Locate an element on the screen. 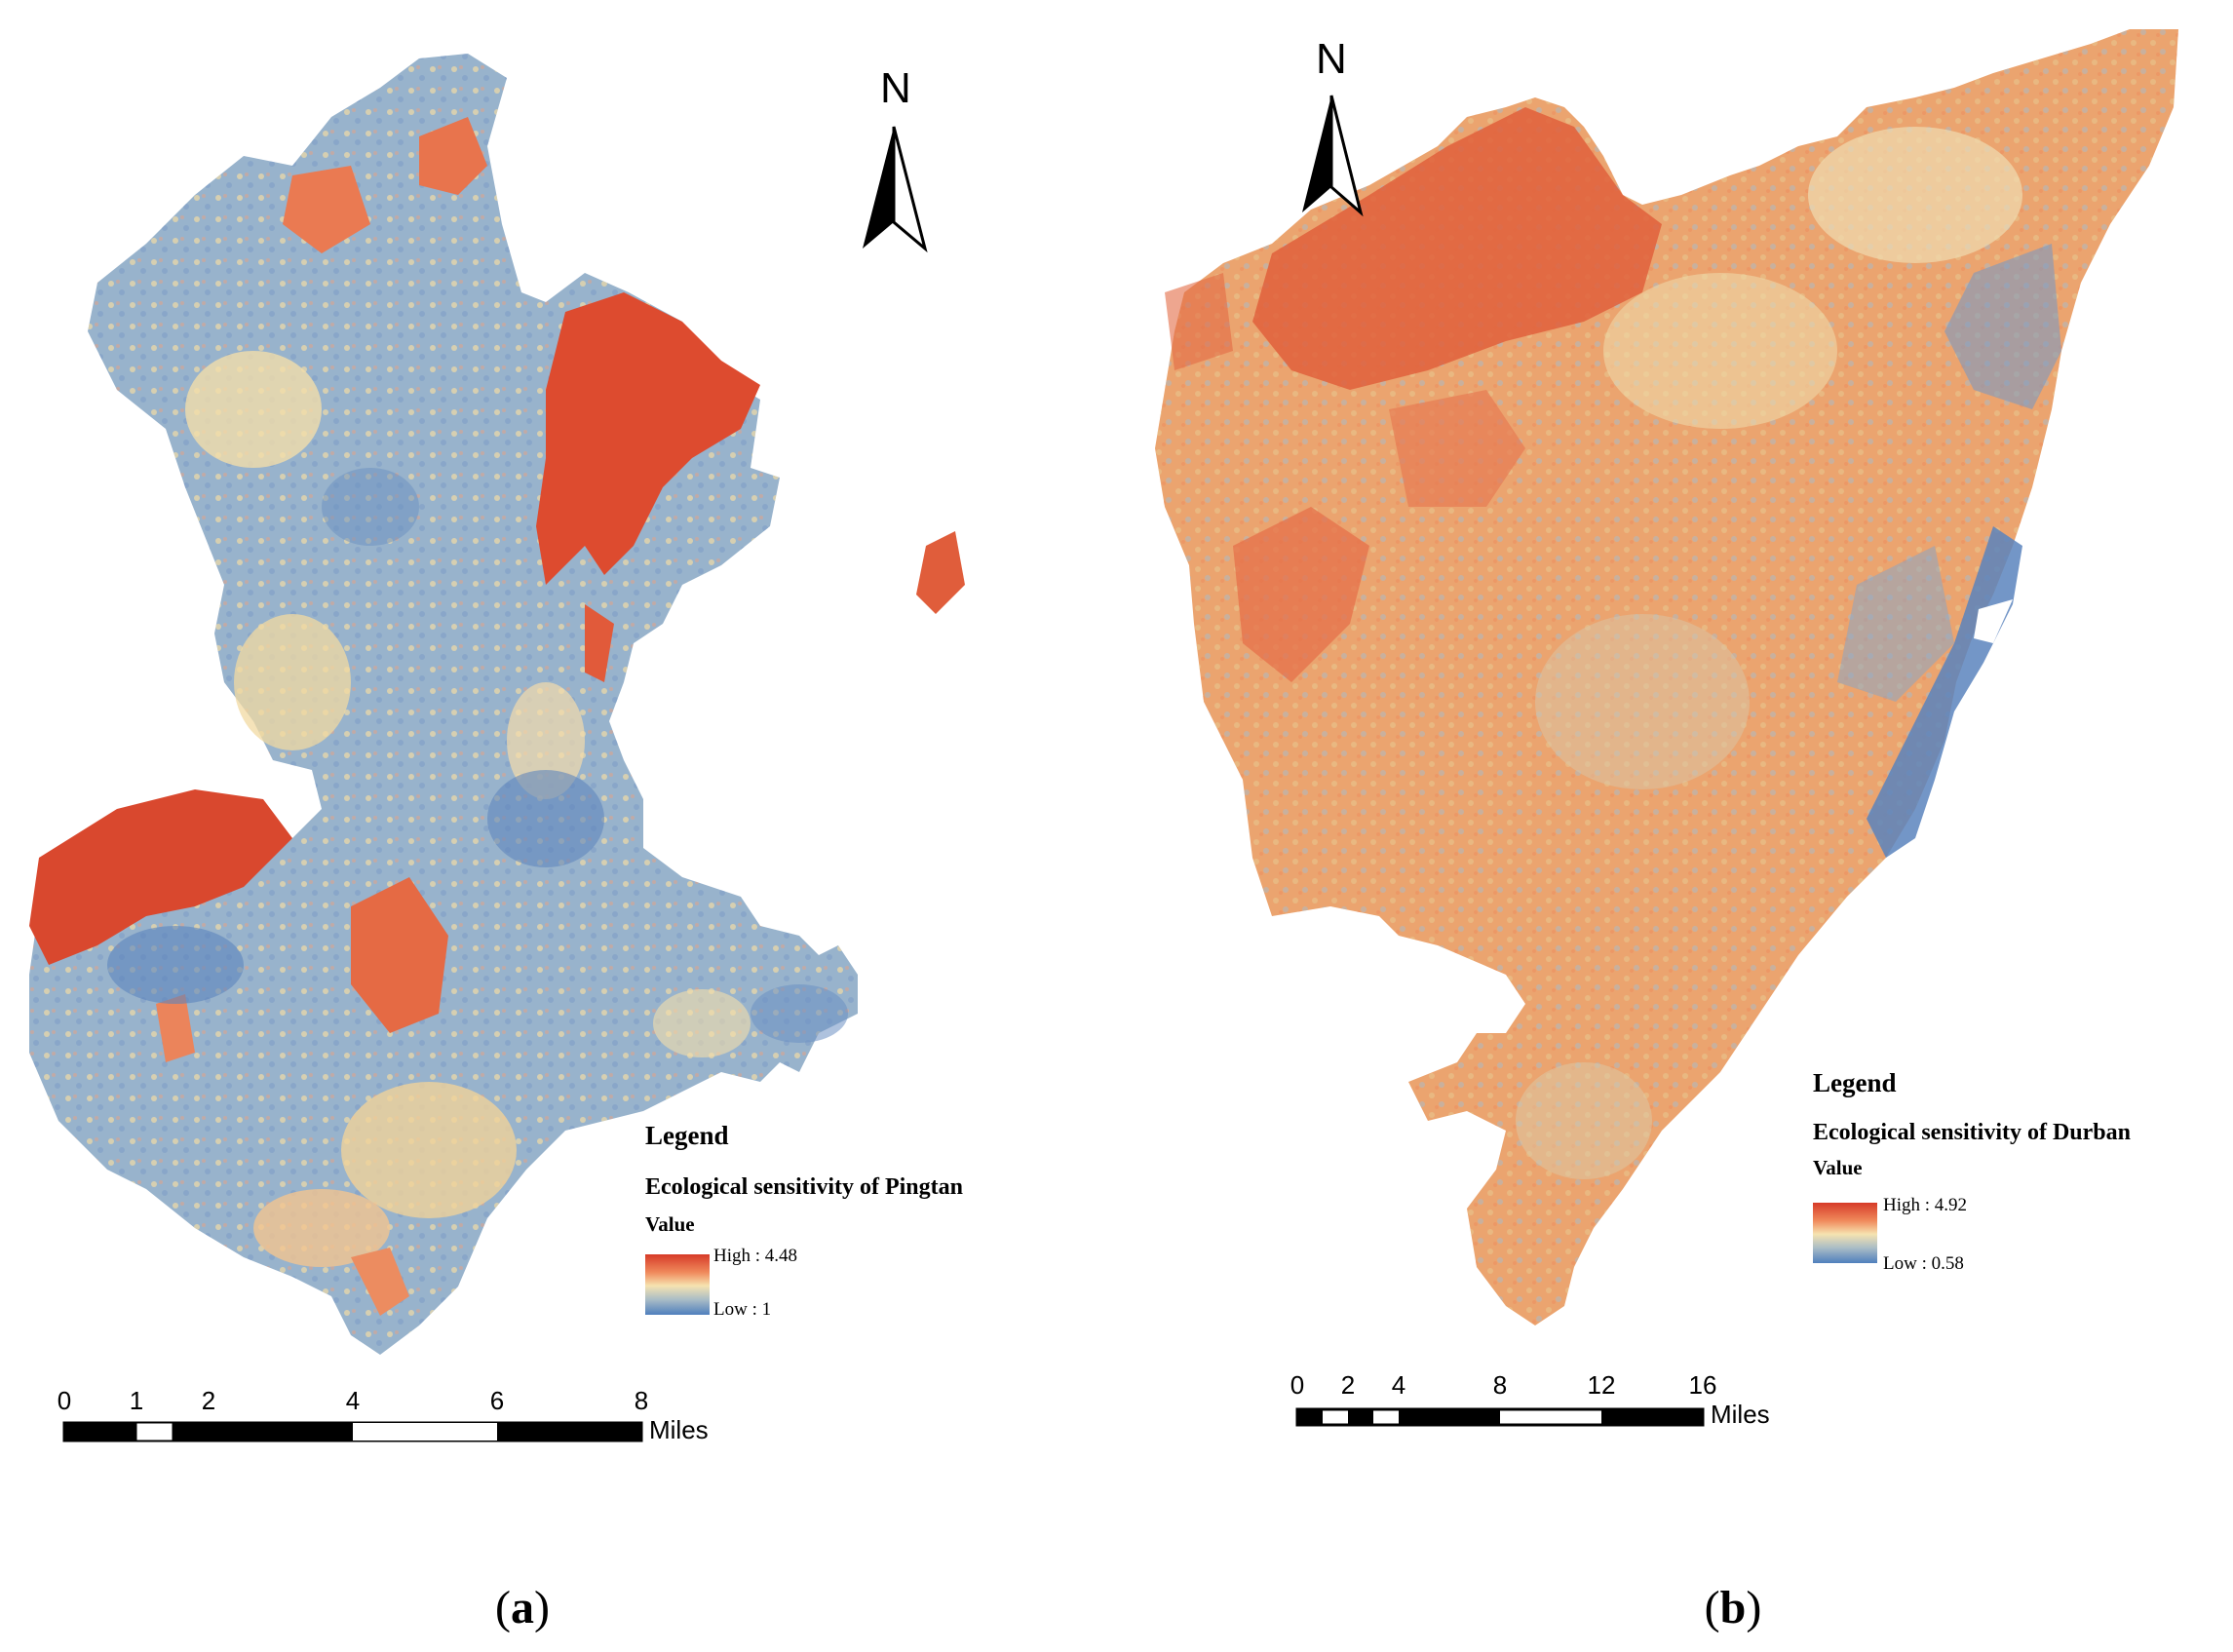  high-zone-north is located at coordinates (1457, 249).